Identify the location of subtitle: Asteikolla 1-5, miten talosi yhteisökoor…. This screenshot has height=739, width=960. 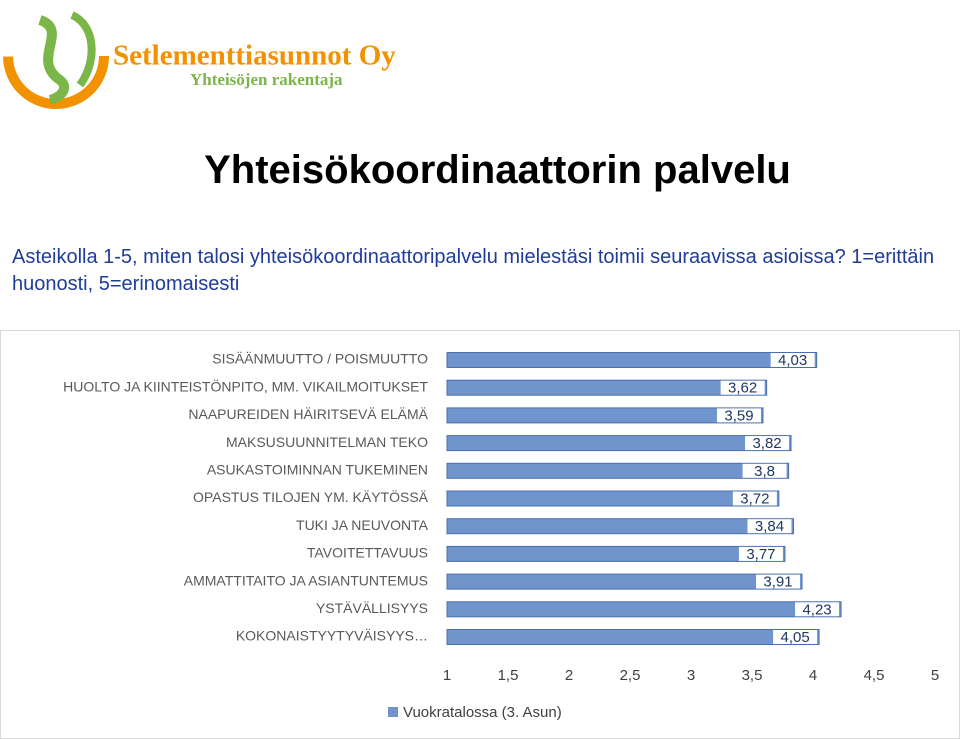
(473, 270).